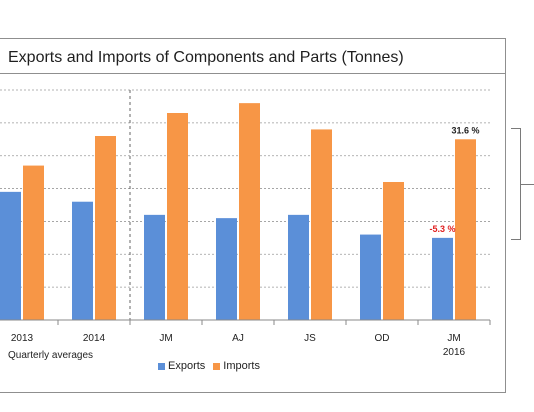  I want to click on quarterly-note: Quarterly averages, so click(50, 355).